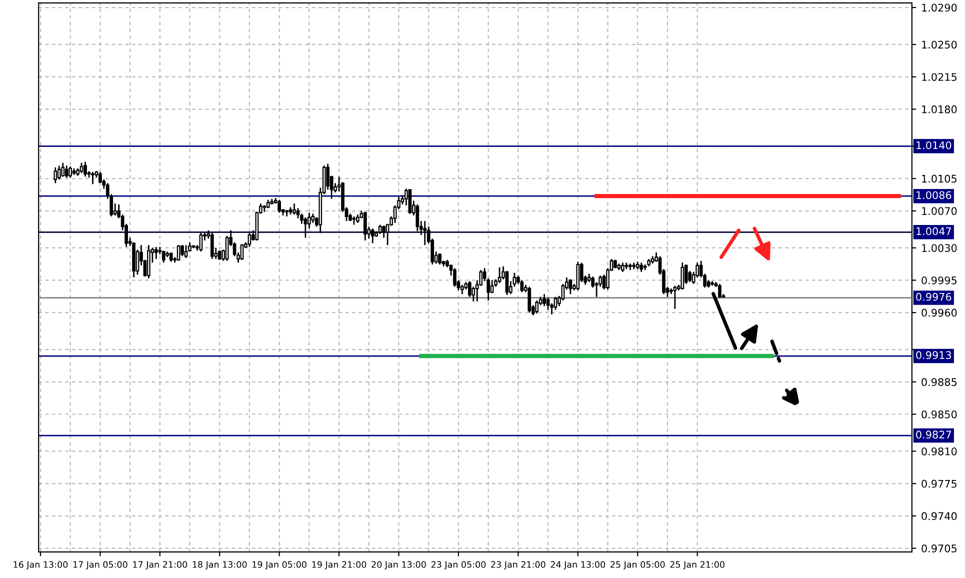 The height and width of the screenshot is (578, 965). Describe the element at coordinates (939, 44) in the screenshot. I see `y-tick-label: 1.0250` at that location.